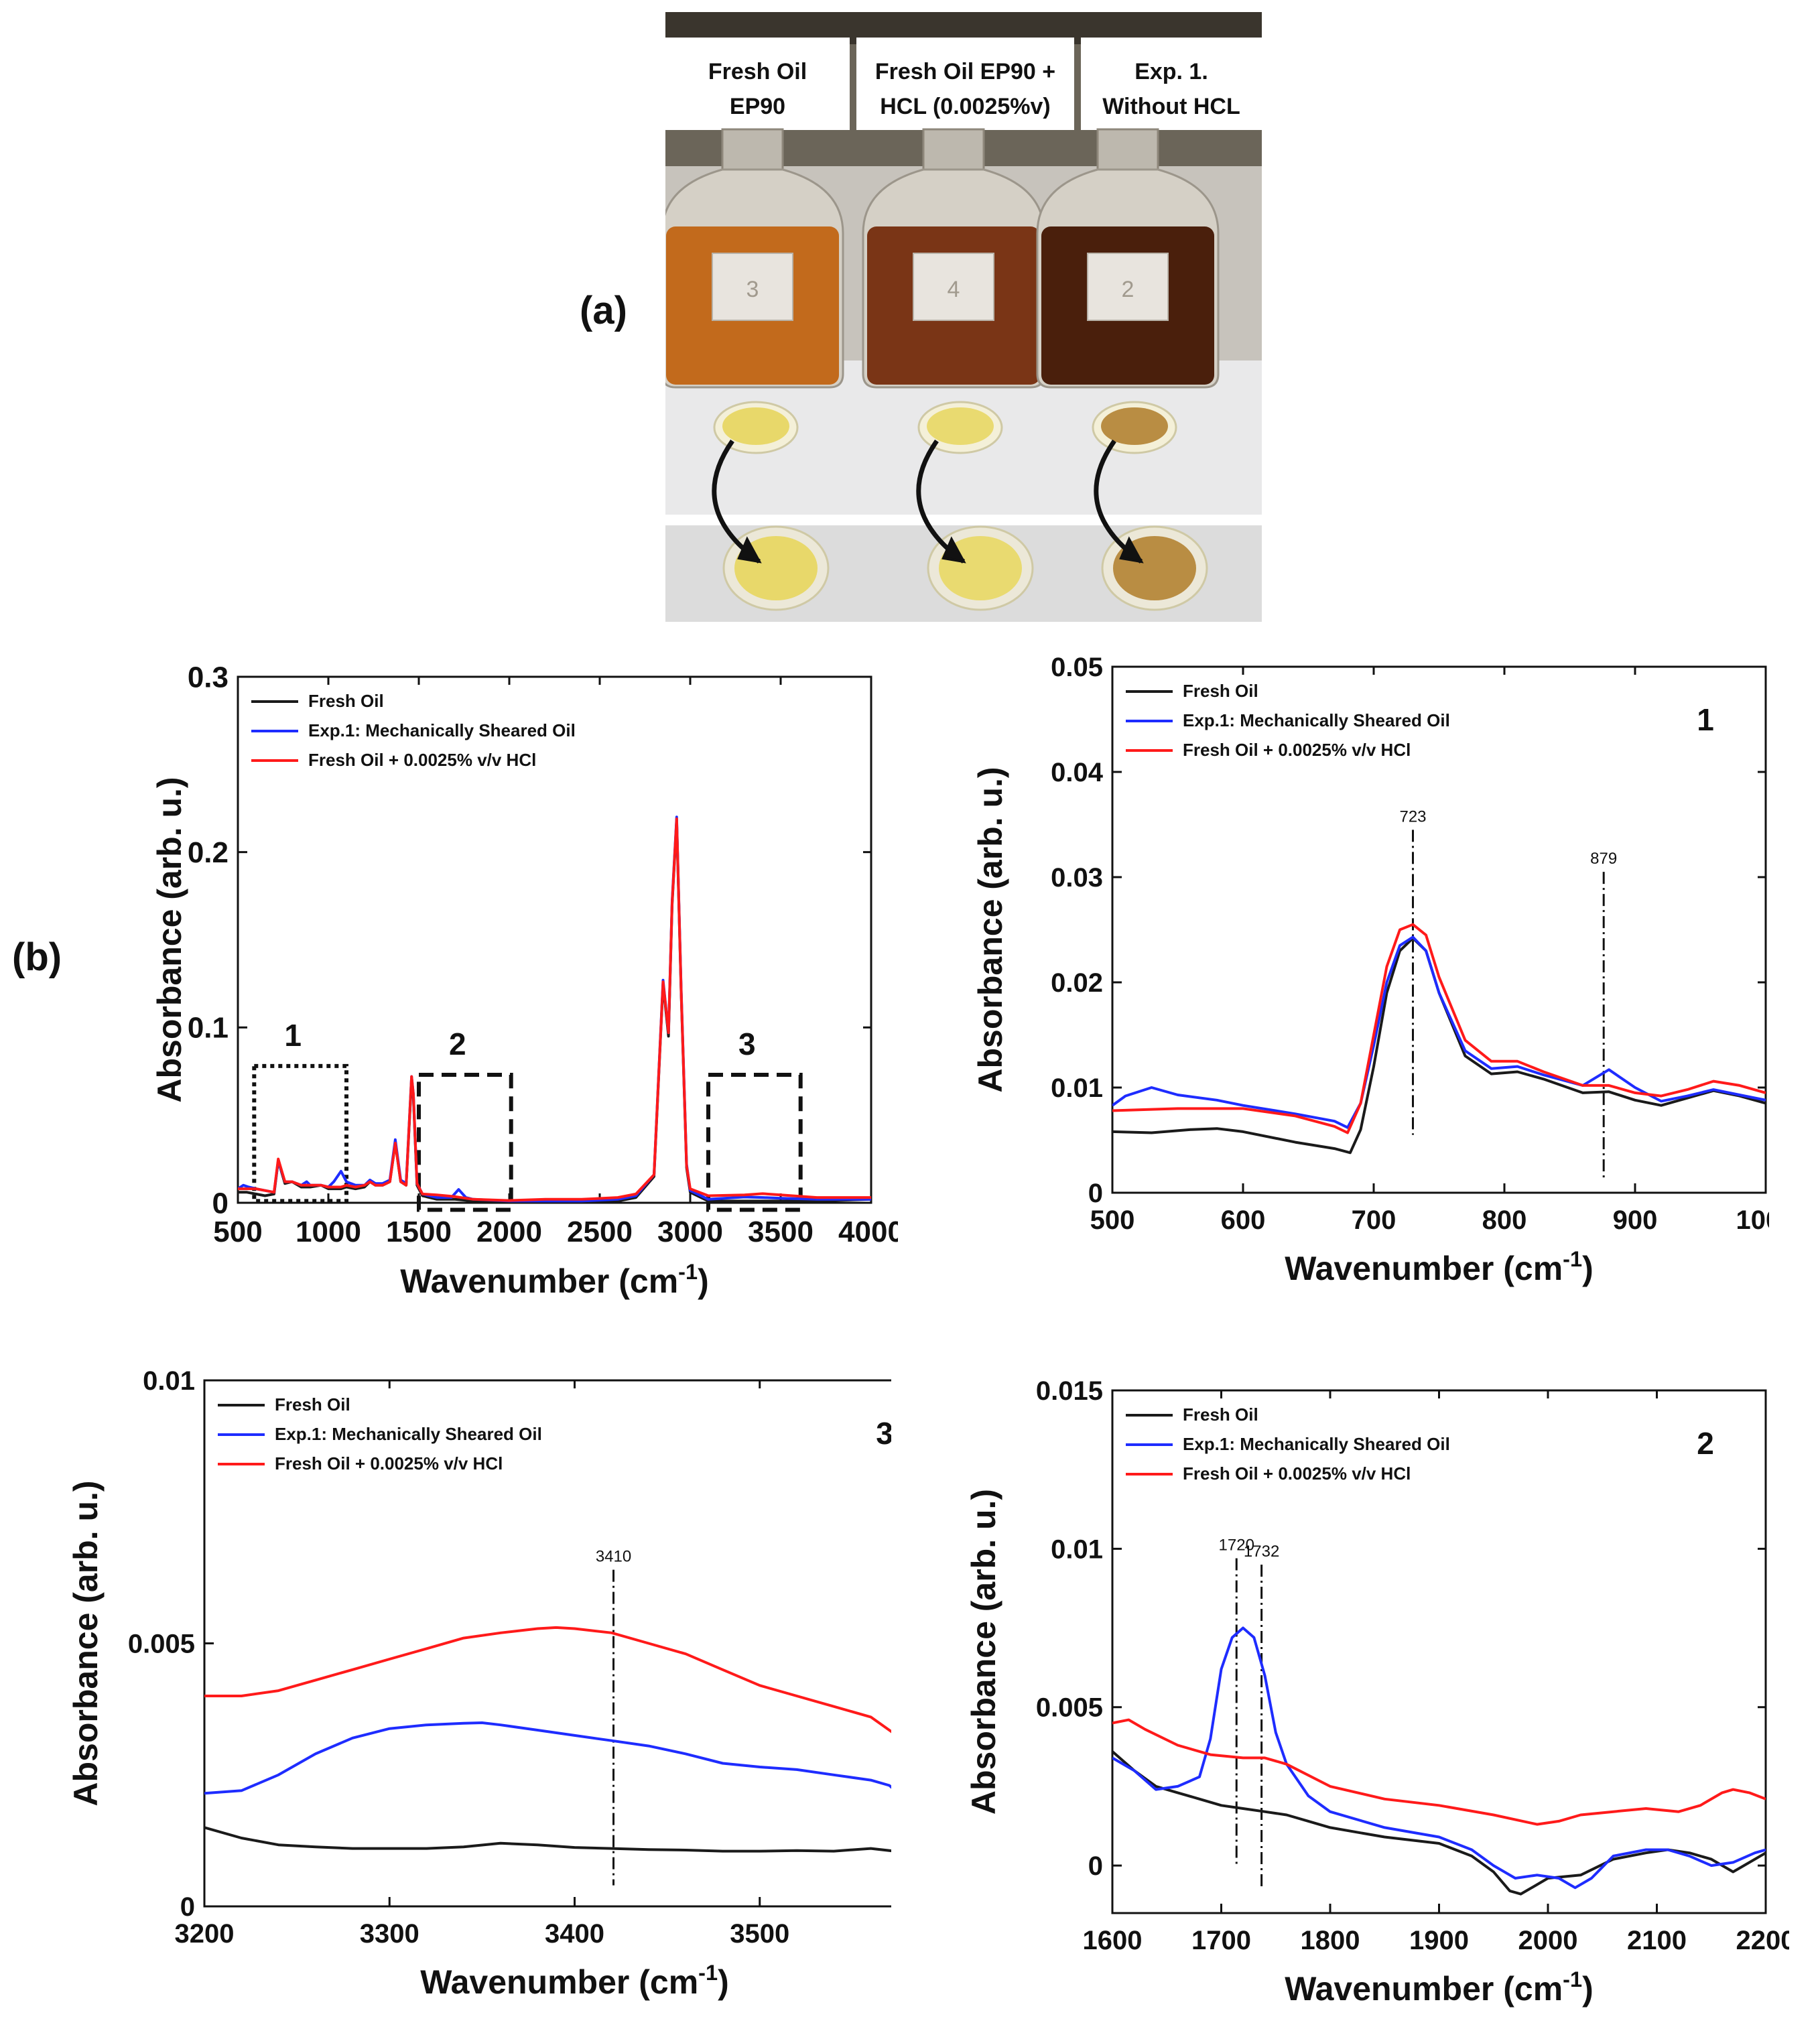 The height and width of the screenshot is (2031, 1820). I want to click on bottle-number: 2, so click(1128, 290).